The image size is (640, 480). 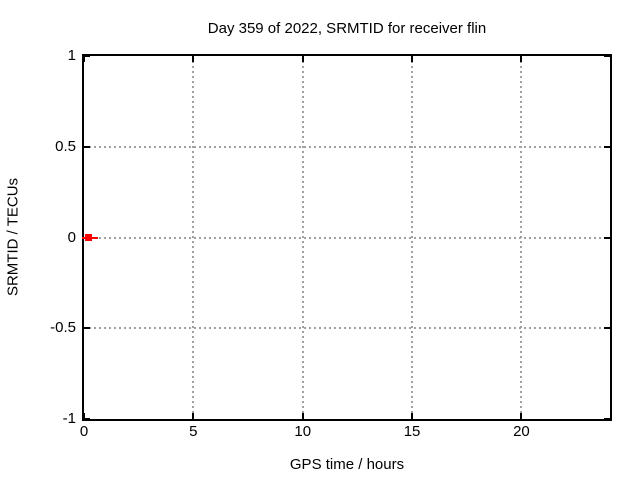 I want to click on y-tick-label: 0.5, so click(x=65, y=146).